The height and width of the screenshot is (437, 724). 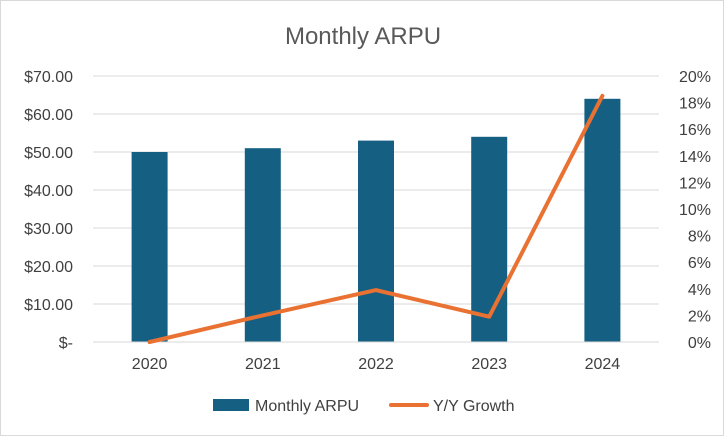 What do you see at coordinates (376, 241) in the screenshot?
I see `bar-2022` at bounding box center [376, 241].